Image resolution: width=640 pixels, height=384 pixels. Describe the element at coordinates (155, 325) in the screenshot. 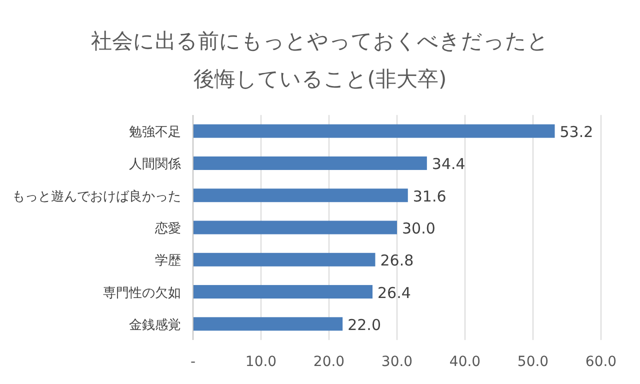

I see `y-tick-label: 金銭感覚` at that location.